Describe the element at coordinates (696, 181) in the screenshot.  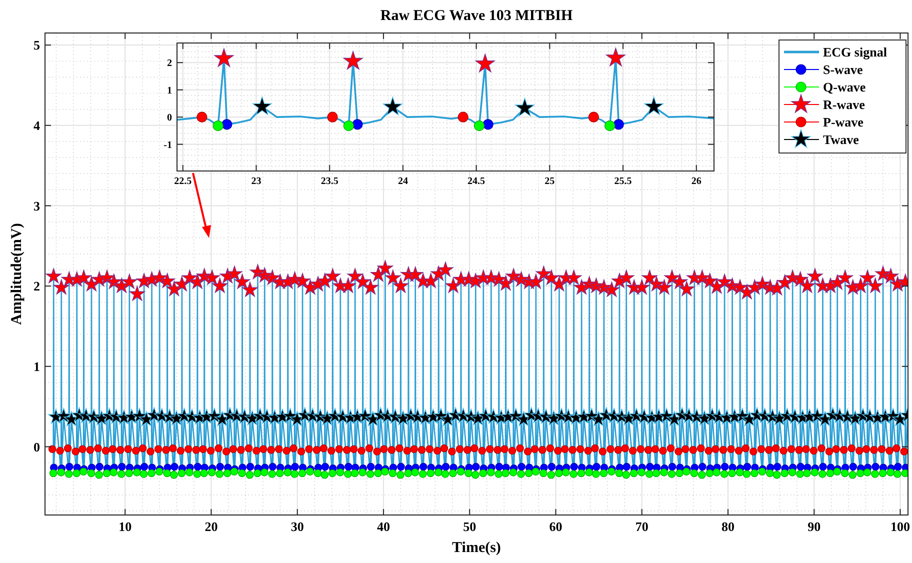
I see `x-tick-label: 26` at that location.